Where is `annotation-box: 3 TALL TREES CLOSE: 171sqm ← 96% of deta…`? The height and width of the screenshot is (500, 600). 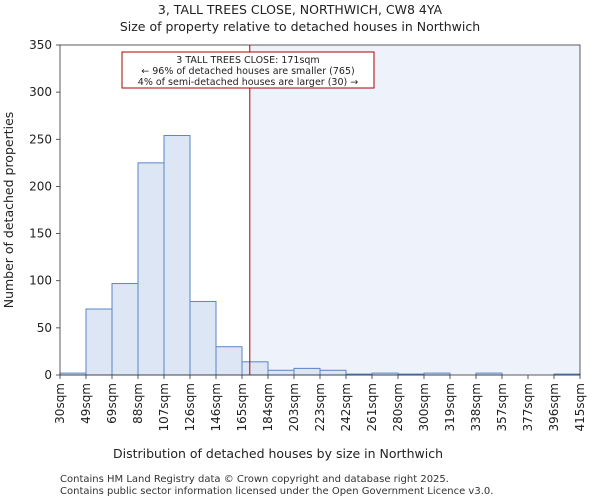
annotation-box: 3 TALL TREES CLOSE: 171sqm ← 96% of deta… is located at coordinates (248, 70).